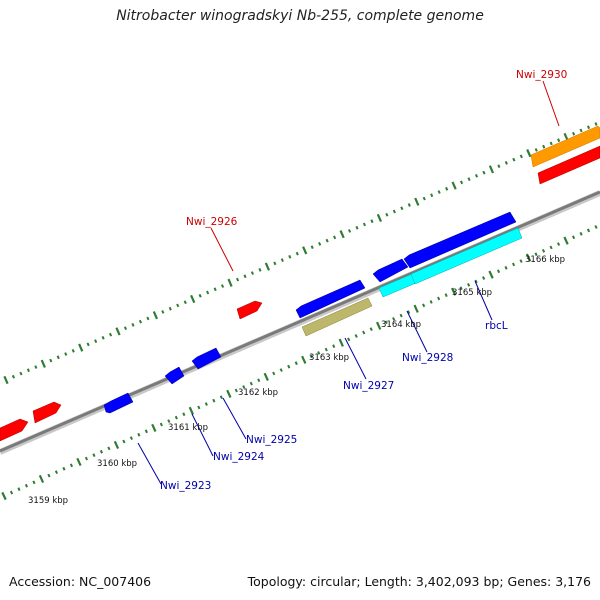 The image size is (600, 600). I want to click on gene-arrow-nwi-2927-a, so click(330, 299).